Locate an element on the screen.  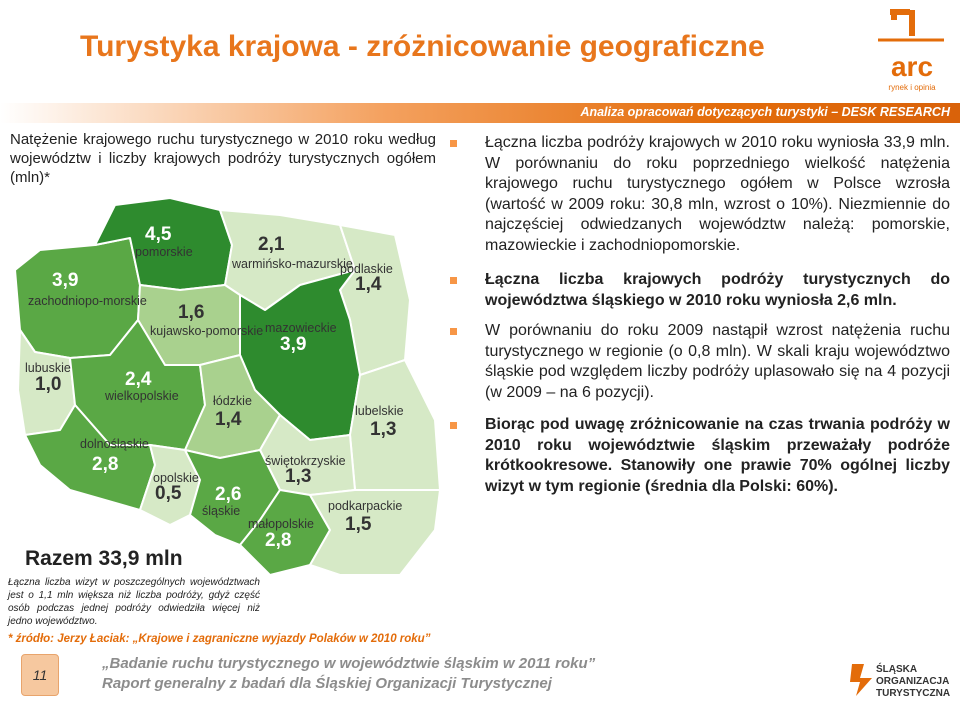
label-mazowieckie: mazowieckie is located at coordinates (301, 328).